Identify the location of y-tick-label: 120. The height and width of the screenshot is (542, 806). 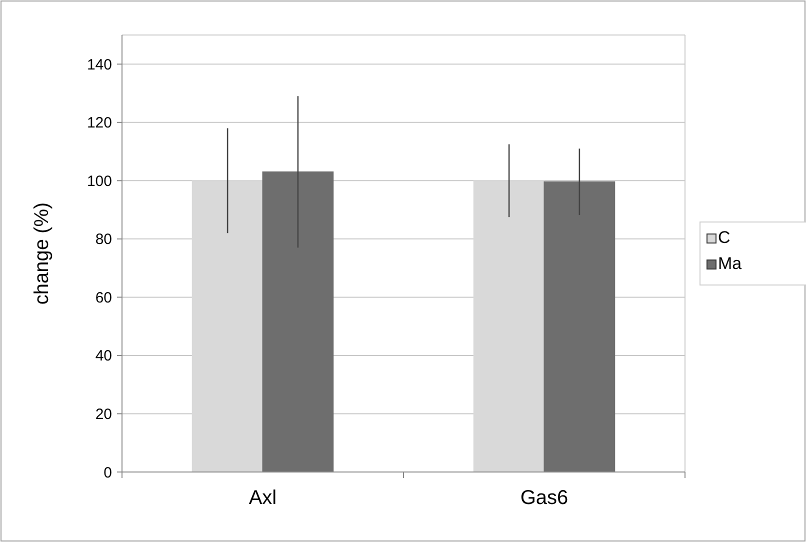
(99, 123).